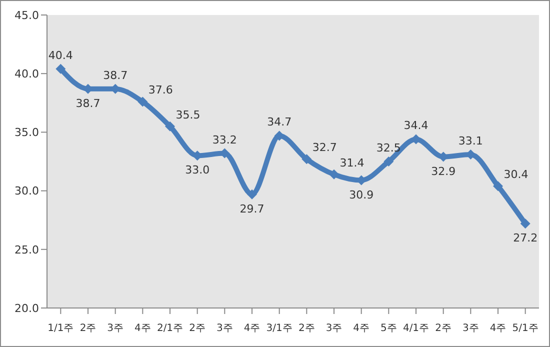  Describe the element at coordinates (197, 170) in the screenshot. I see `data-label: 33.0` at that location.